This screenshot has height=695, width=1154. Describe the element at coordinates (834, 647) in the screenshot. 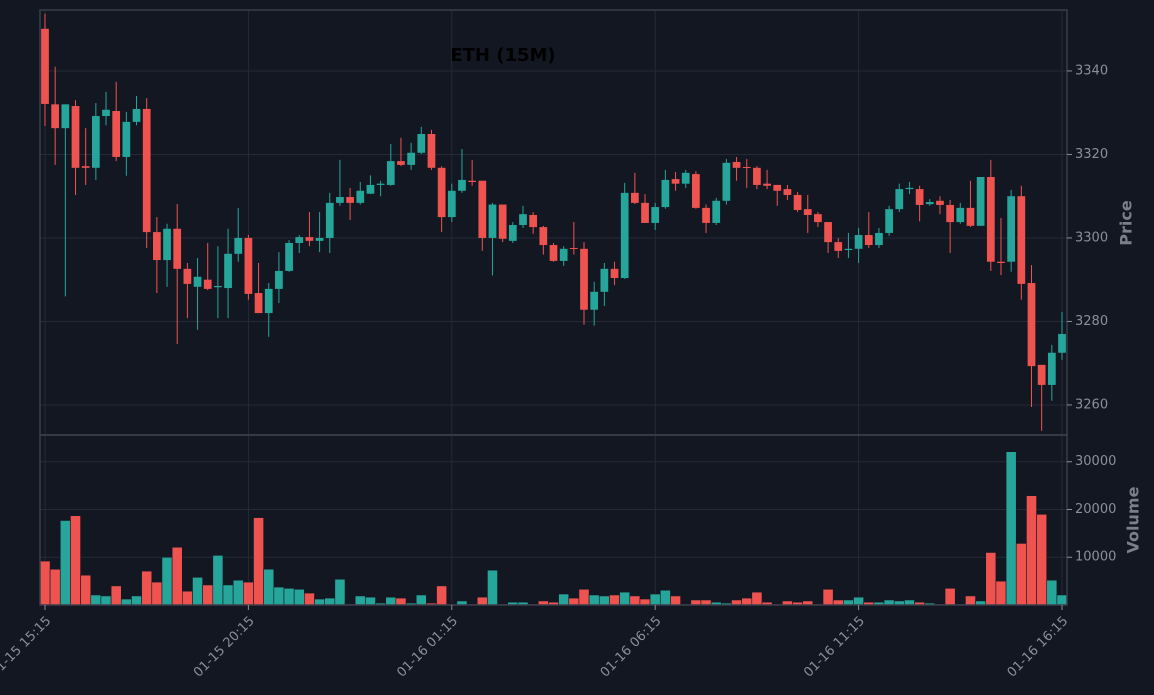

I see `x-tick-label: 01-16 11:15` at that location.